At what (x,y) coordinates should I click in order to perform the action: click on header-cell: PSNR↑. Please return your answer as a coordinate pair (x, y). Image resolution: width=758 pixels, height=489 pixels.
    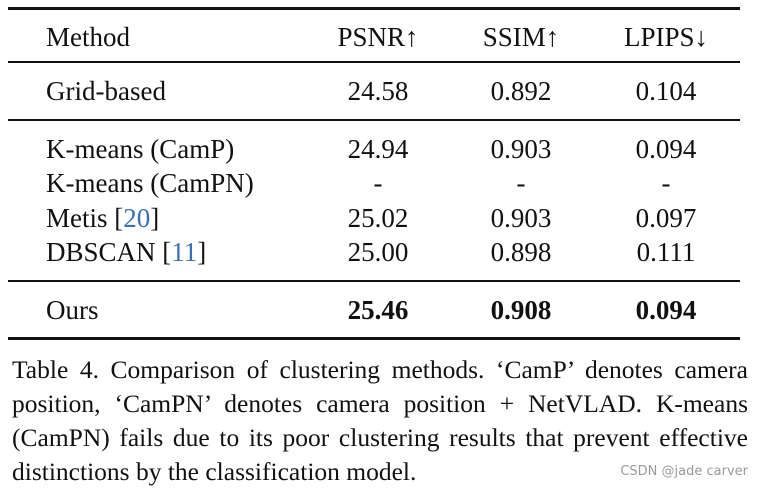
    Looking at the image, I should click on (378, 37).